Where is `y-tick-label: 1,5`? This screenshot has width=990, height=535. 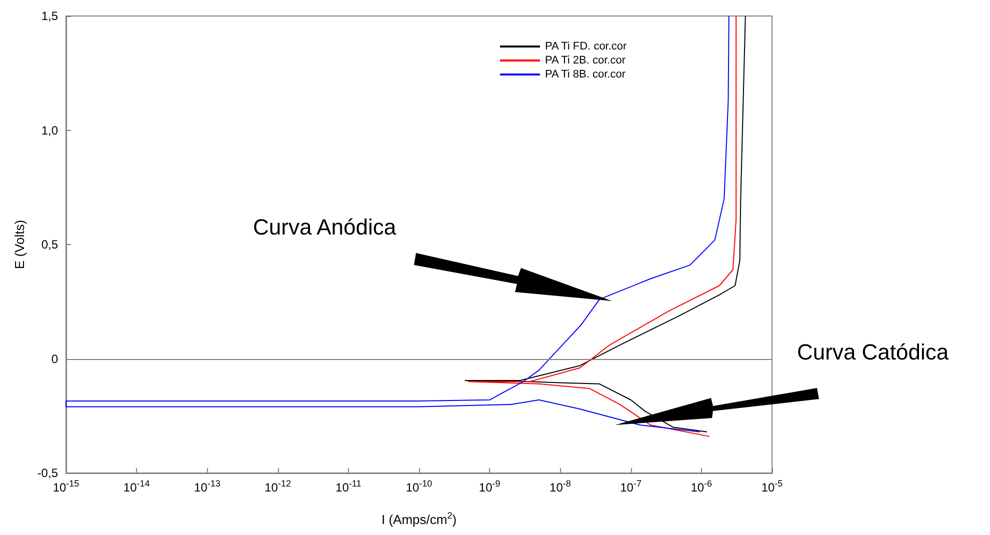
y-tick-label: 1,5 is located at coordinates (49, 16).